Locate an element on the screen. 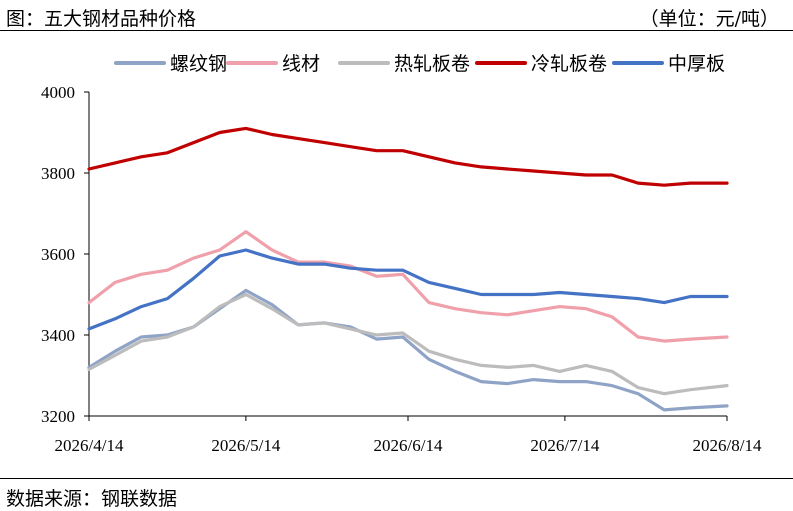  legend: 螺纹钢 线材 热轧板卷 冷轧板卷 中厚板 is located at coordinates (419, 64).